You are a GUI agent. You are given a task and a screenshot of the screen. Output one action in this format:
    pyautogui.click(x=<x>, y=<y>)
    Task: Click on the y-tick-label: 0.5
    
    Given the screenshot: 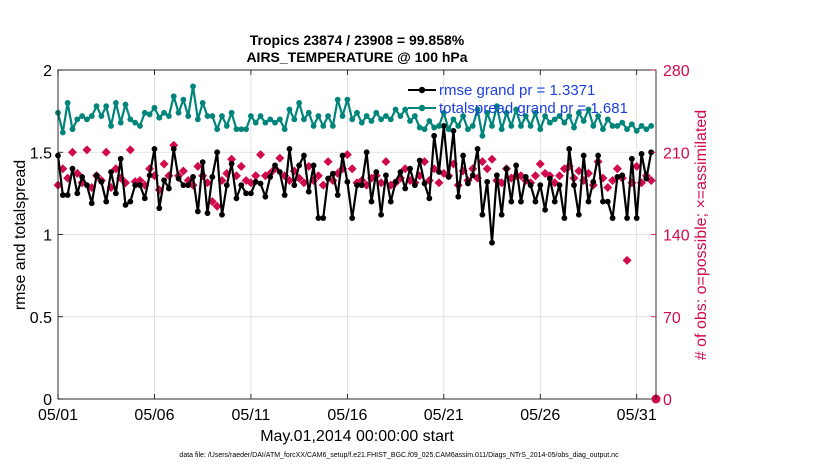 What is the action you would take?
    pyautogui.click(x=41, y=318)
    